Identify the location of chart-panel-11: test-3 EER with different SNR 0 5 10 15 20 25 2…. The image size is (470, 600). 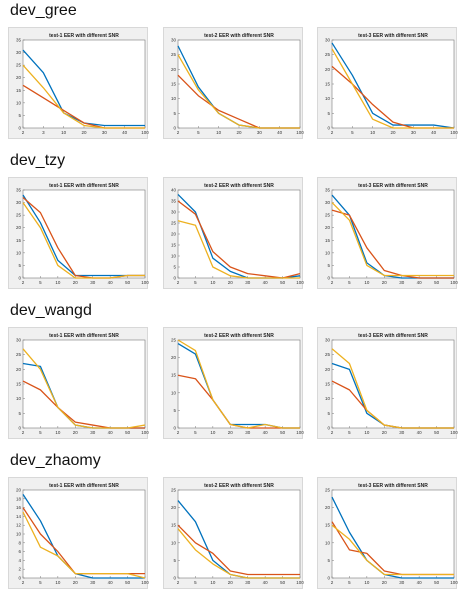
(387, 533).